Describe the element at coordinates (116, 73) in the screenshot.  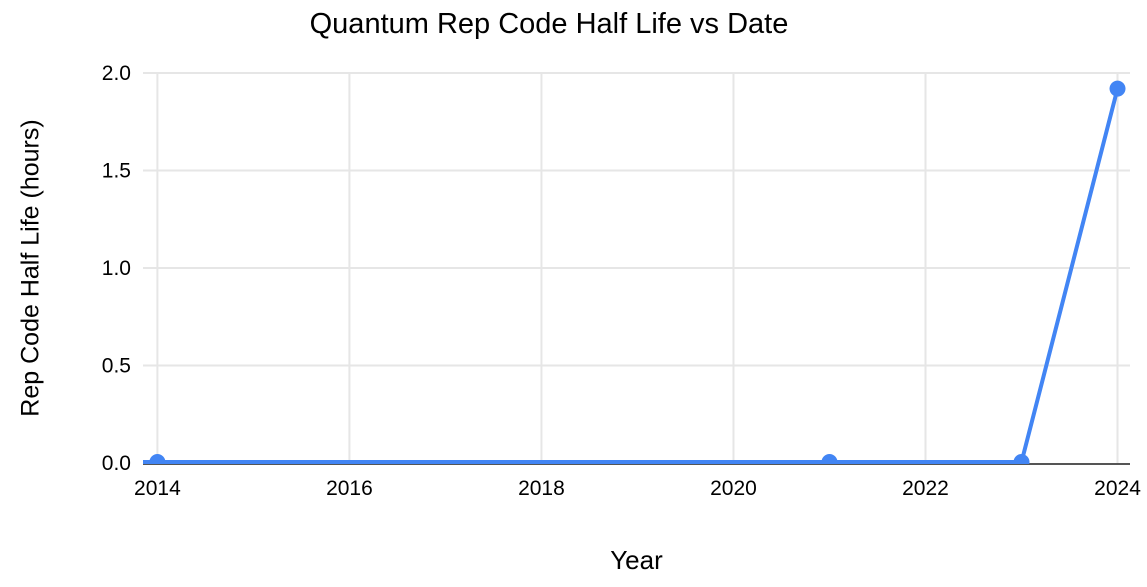
I see `y-tick-label: 2.0` at that location.